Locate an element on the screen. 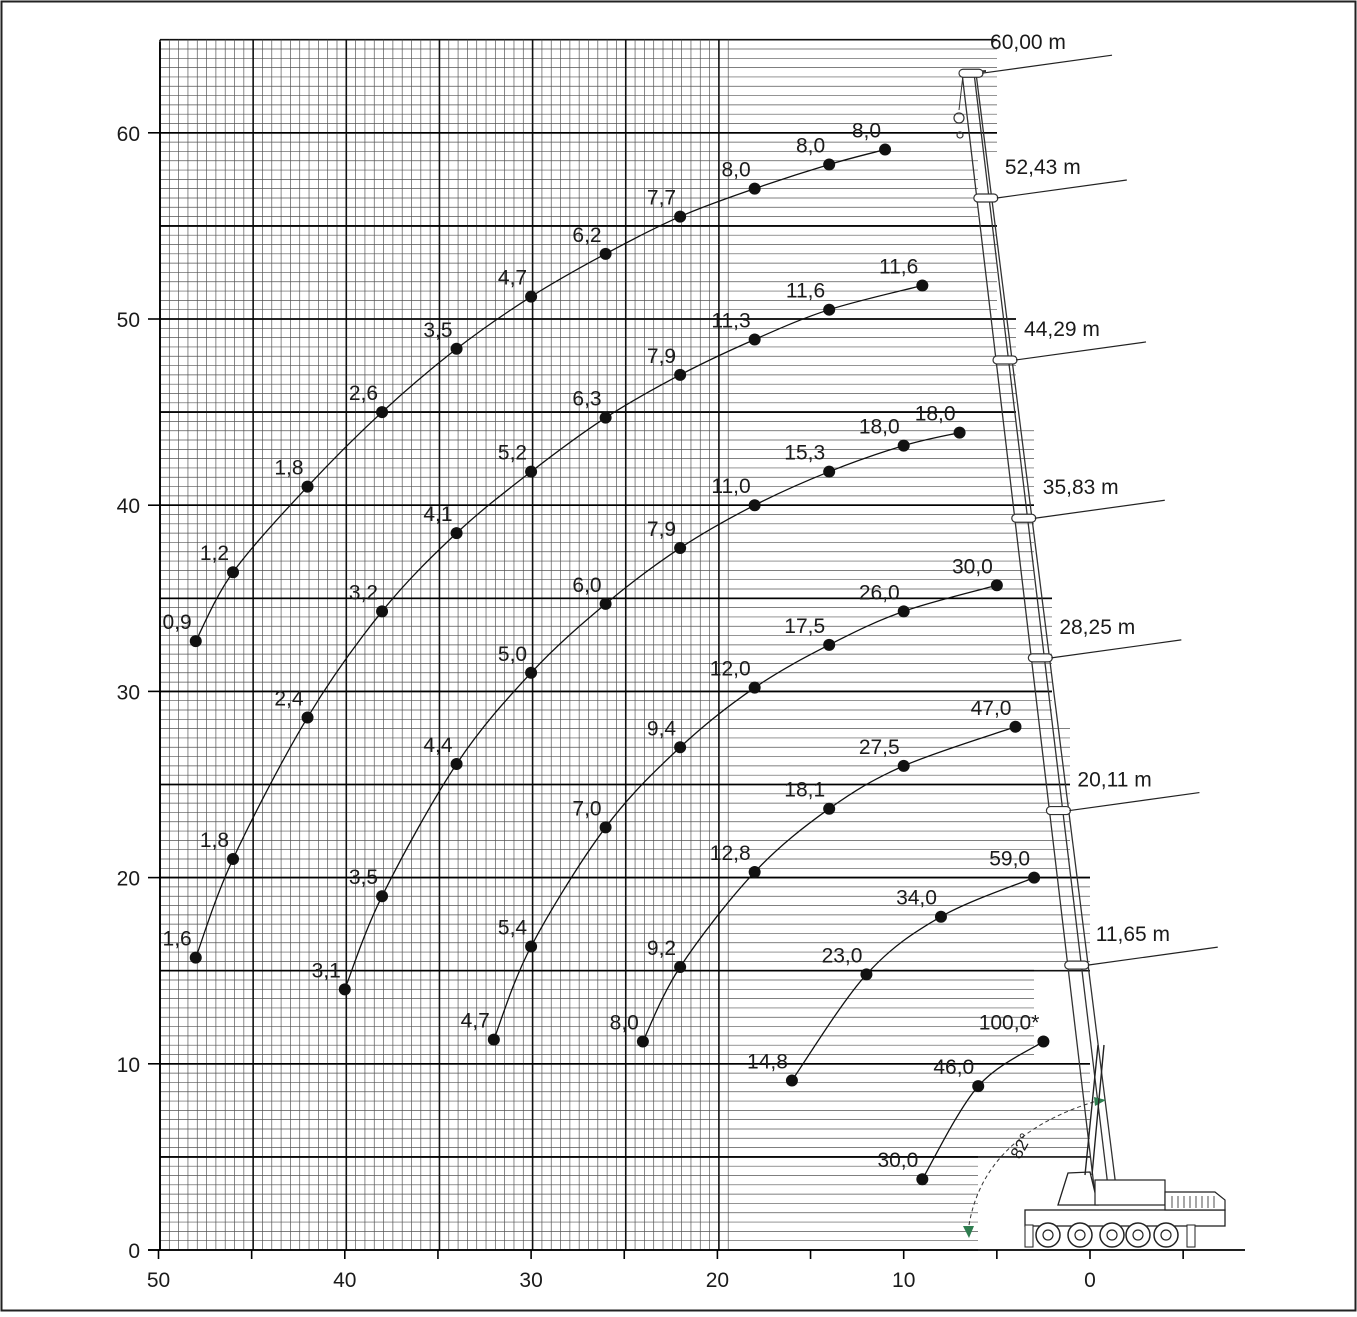 The height and width of the screenshot is (1317, 1357). x-tick-label: 0 is located at coordinates (1090, 1280).